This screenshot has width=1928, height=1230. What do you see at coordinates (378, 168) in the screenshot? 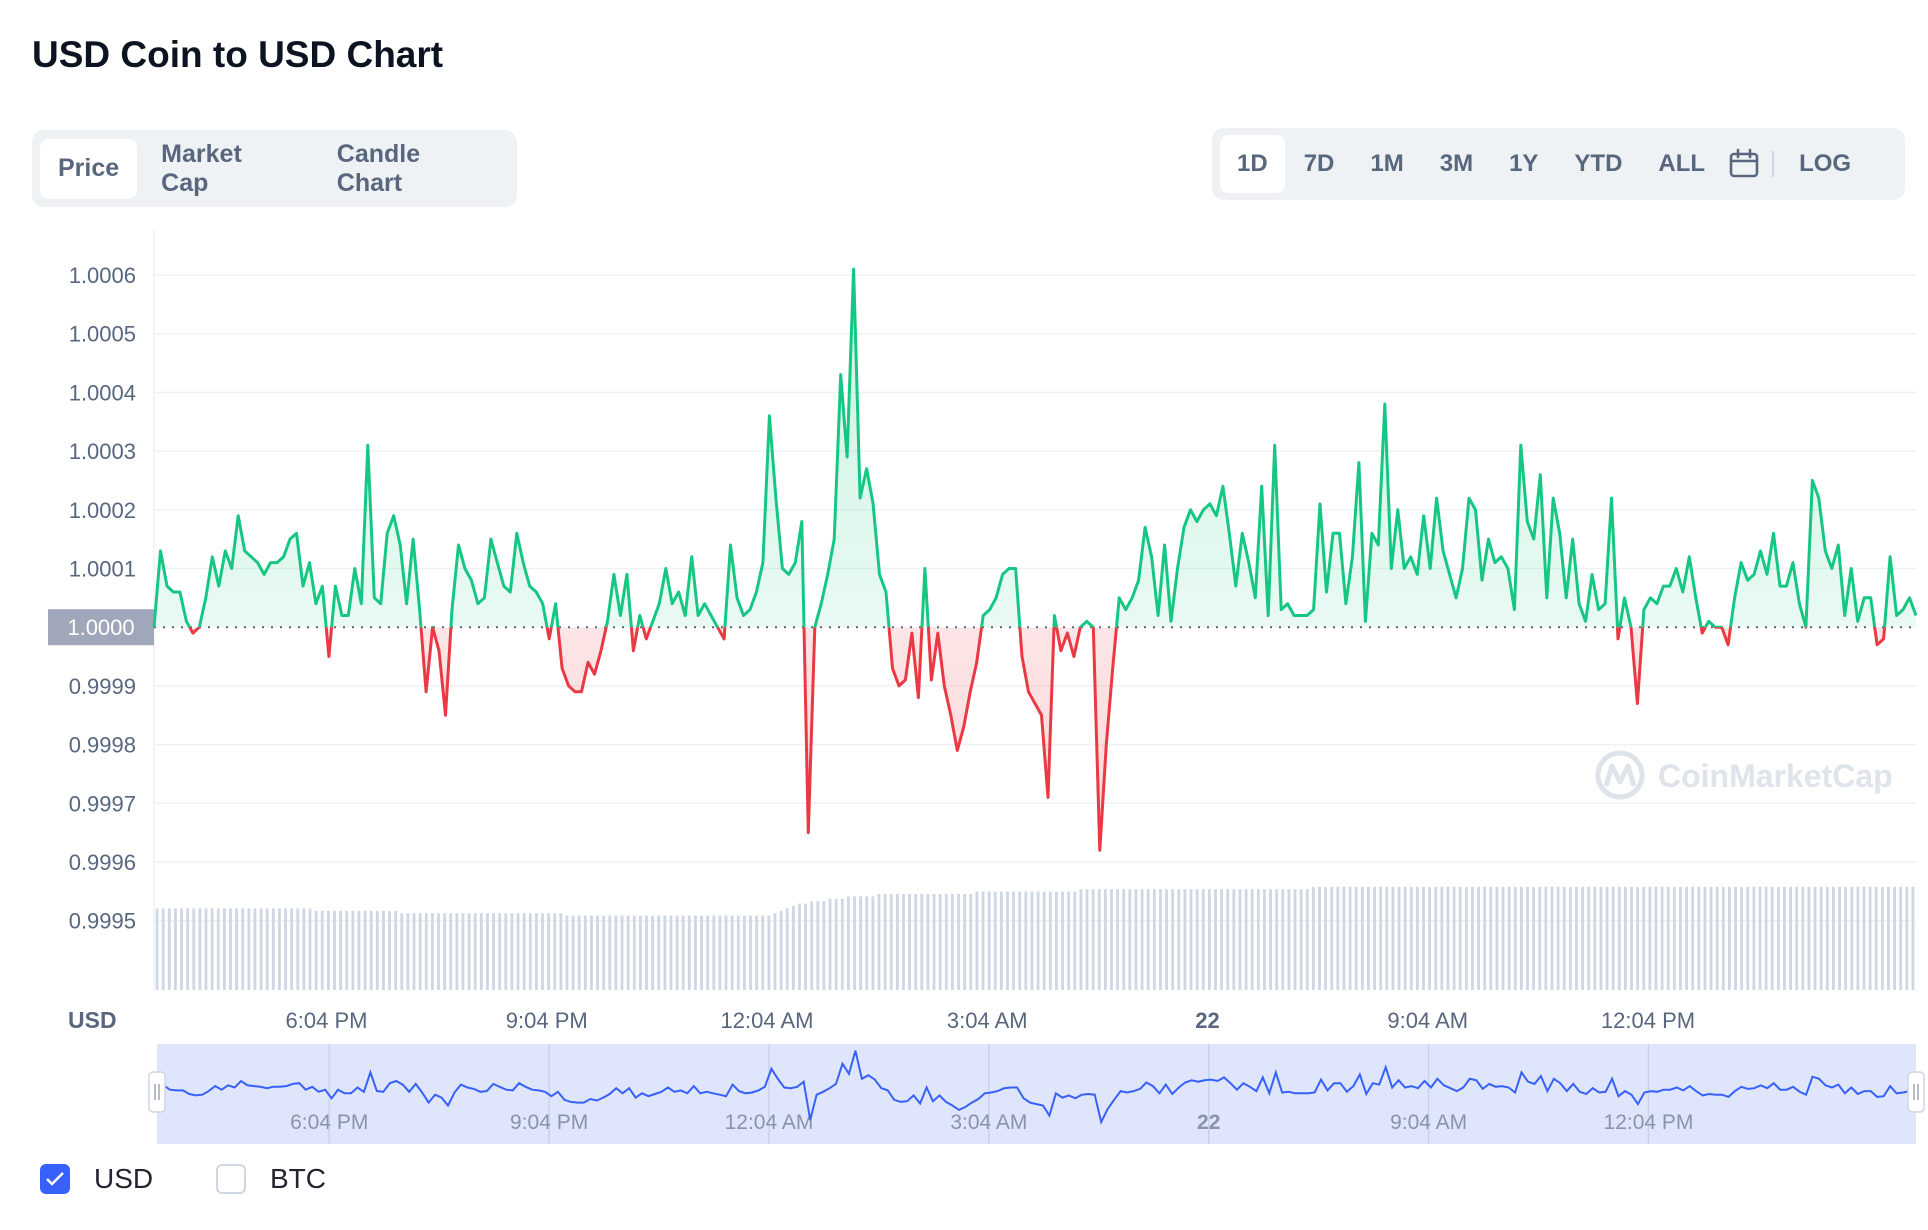
I see `tab-candle-chart: Candle Chart` at bounding box center [378, 168].